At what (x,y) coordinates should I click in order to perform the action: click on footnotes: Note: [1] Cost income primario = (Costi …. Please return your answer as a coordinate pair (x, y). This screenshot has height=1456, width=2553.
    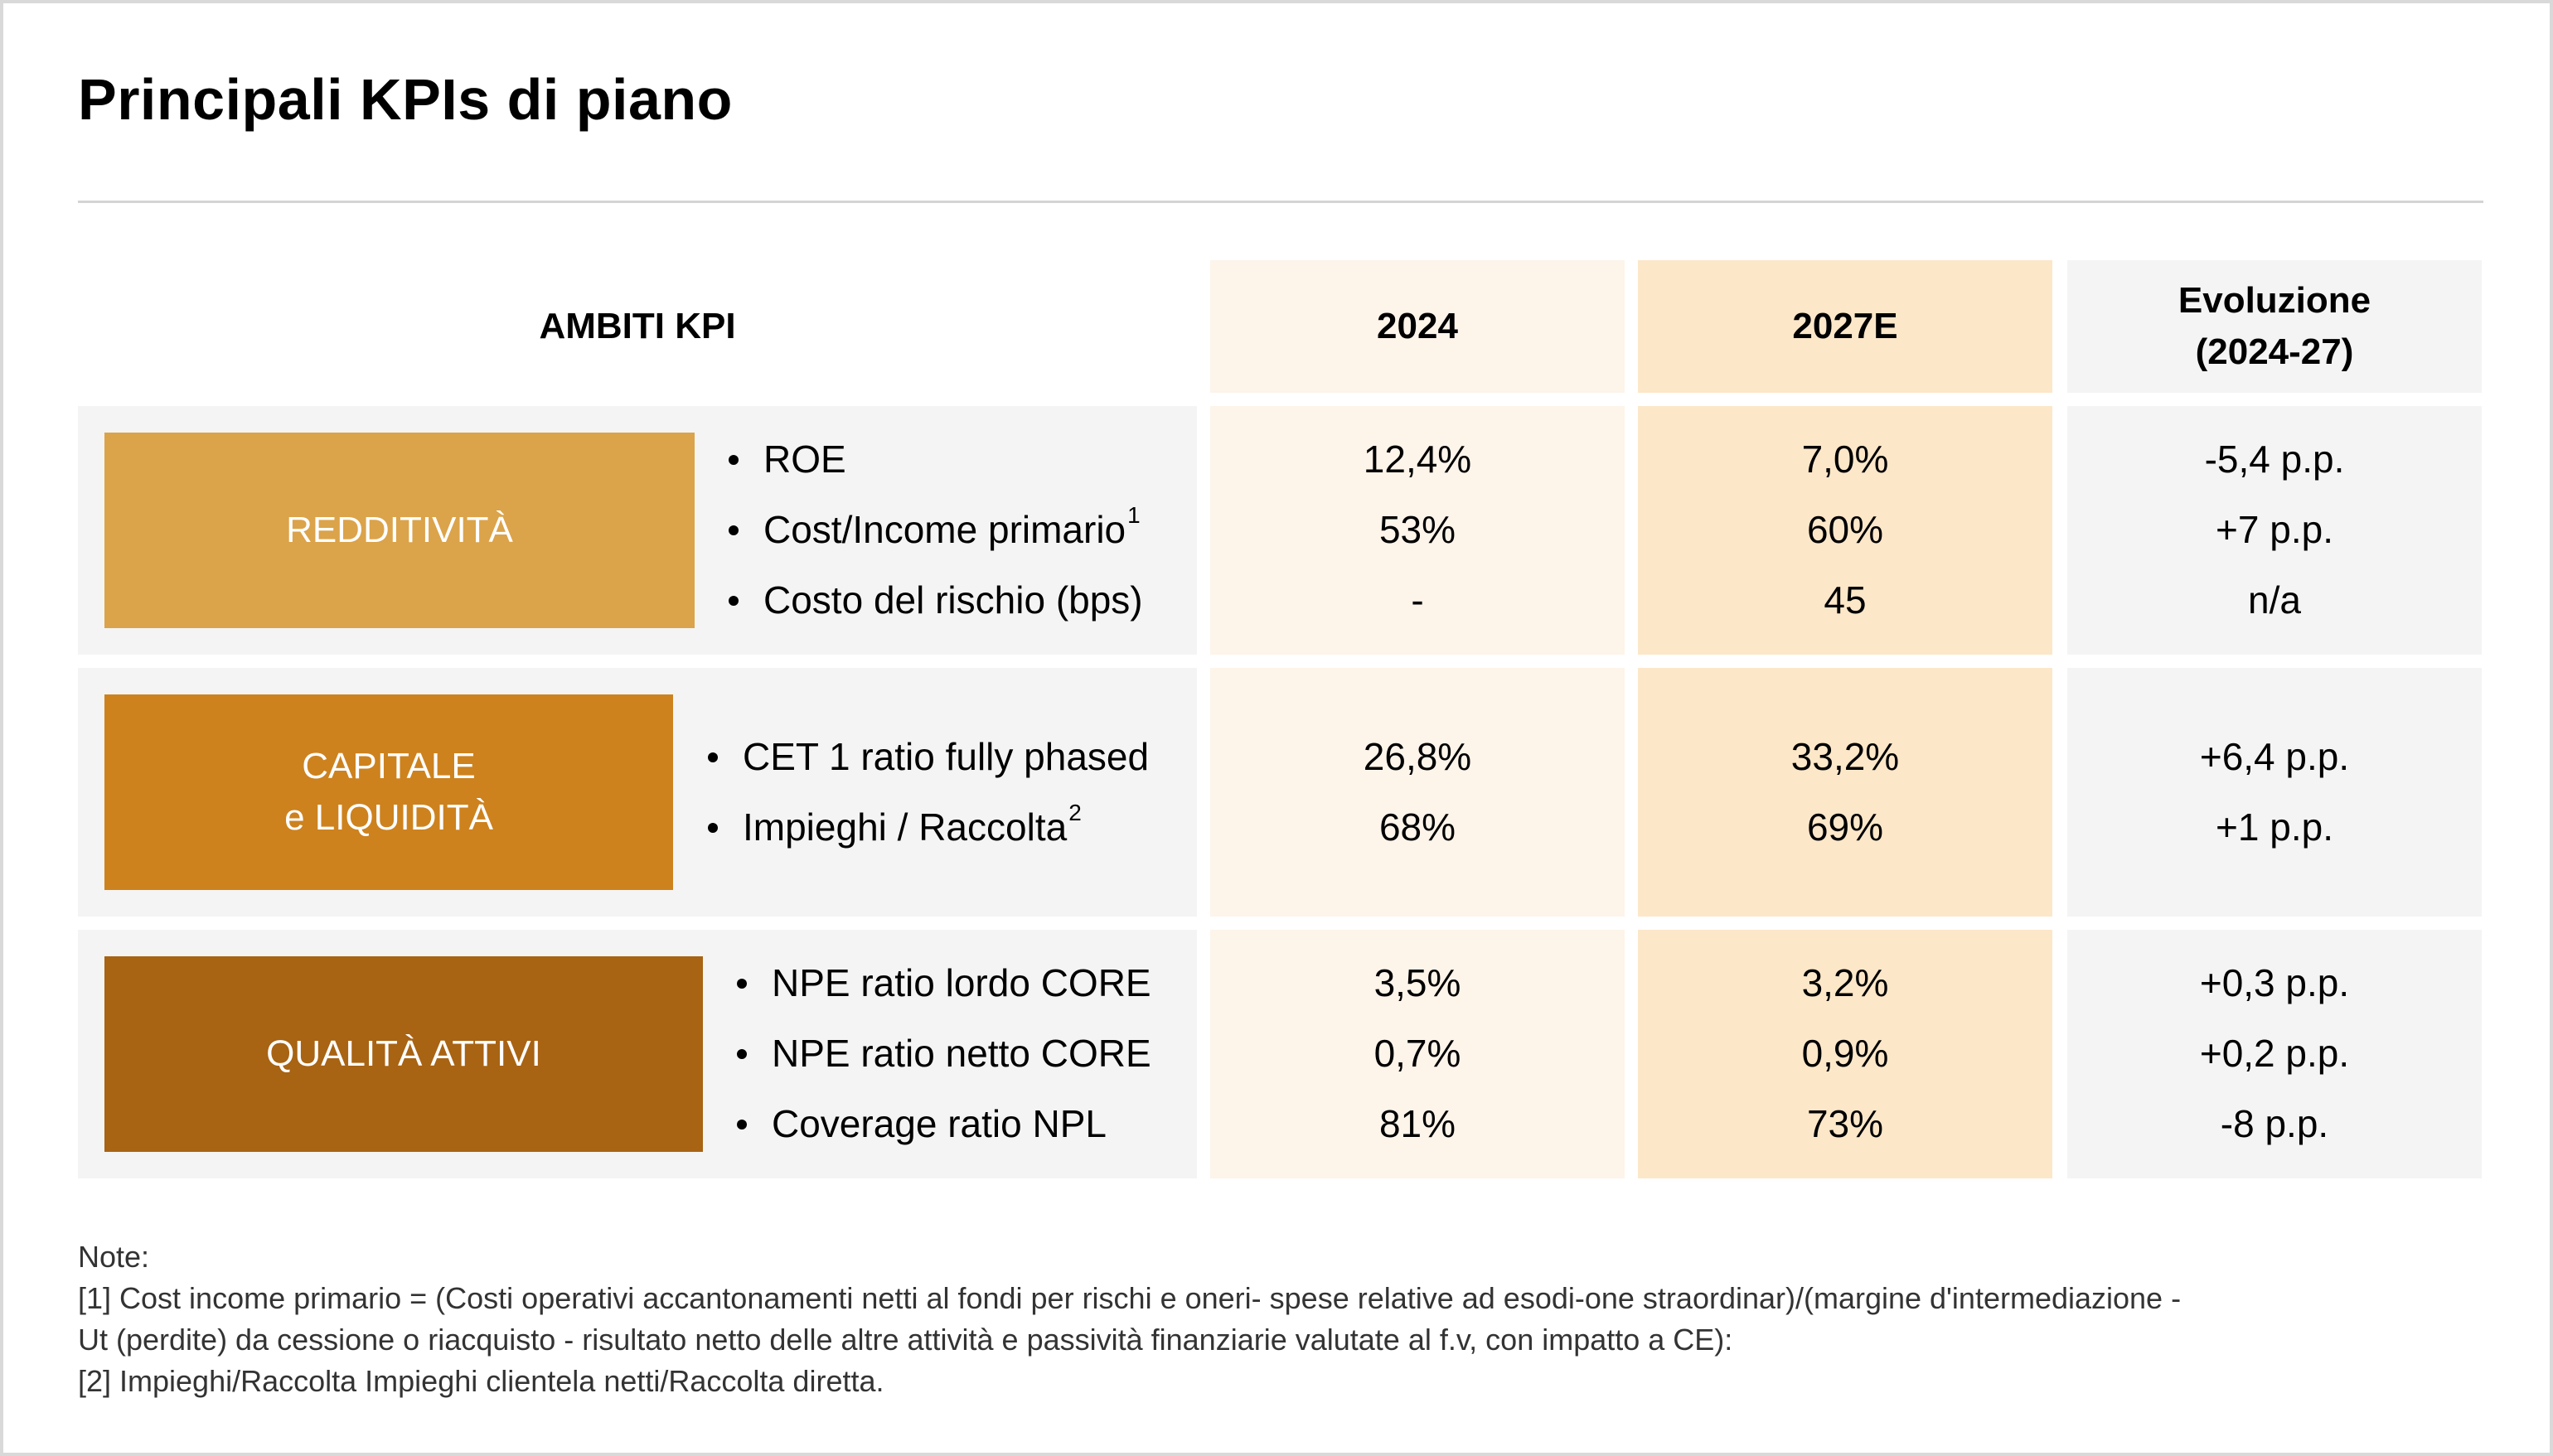
    Looking at the image, I should click on (1129, 1319).